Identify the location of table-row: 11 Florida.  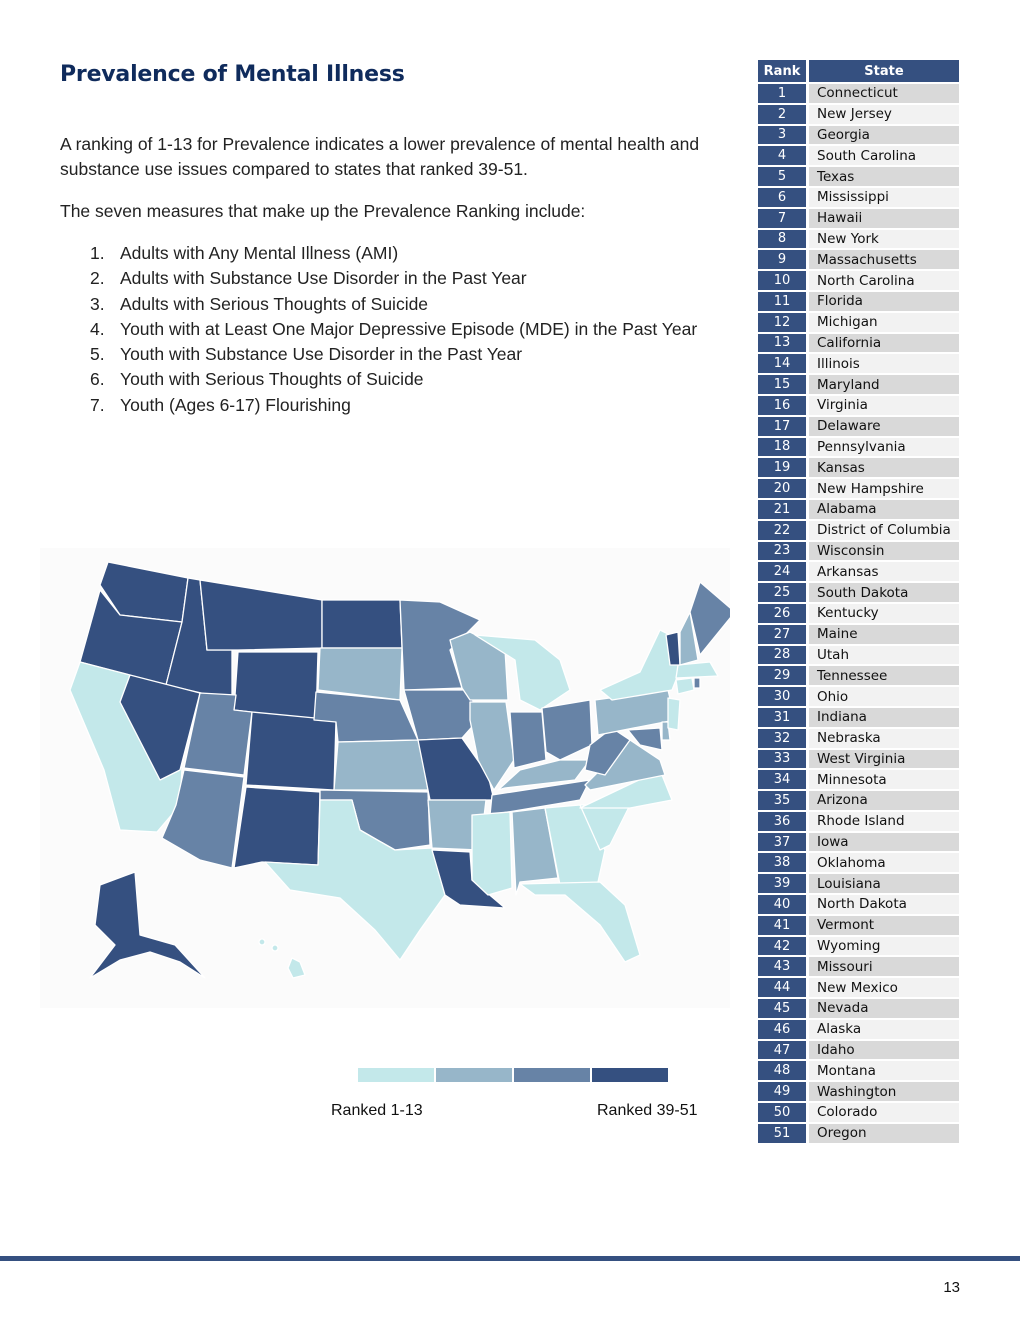
(858, 301).